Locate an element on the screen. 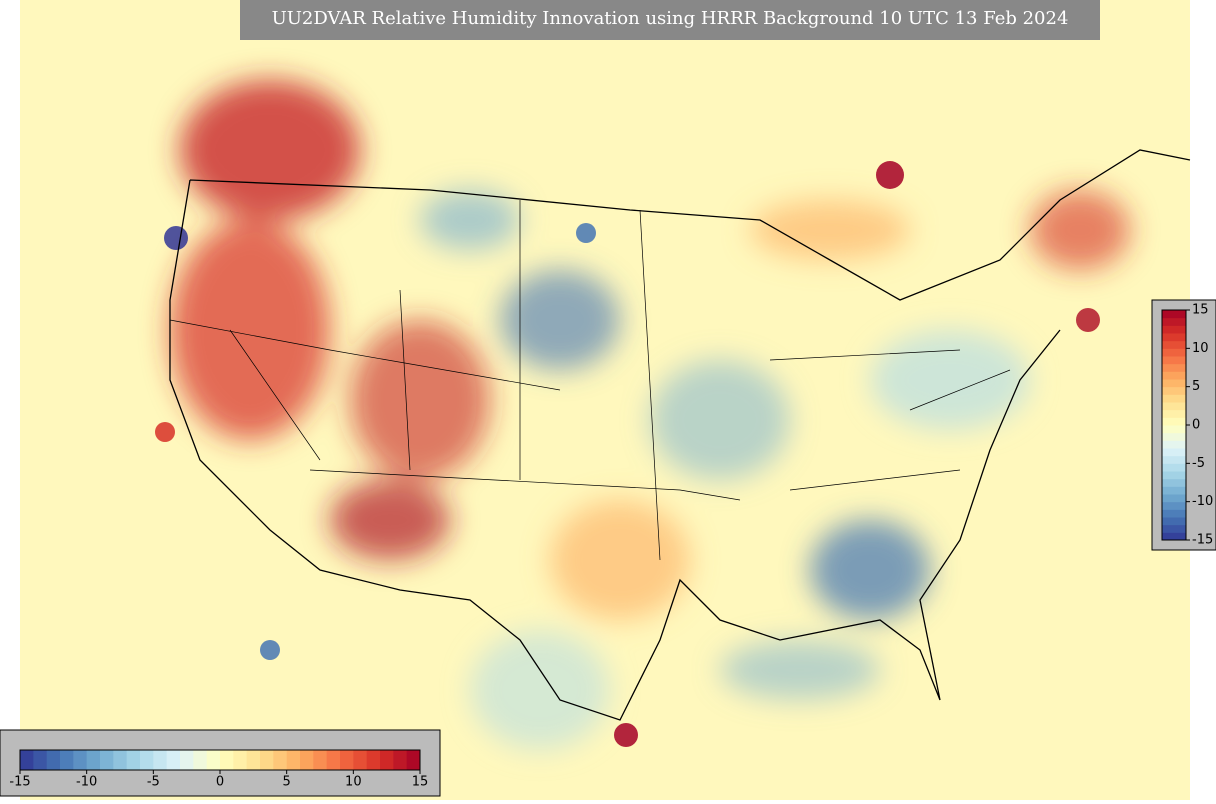 Image resolution: width=1216 pixels, height=804 pixels. horizontal-colorbar: -15 -10 -5 0 5 10 15 is located at coordinates (219, 769).